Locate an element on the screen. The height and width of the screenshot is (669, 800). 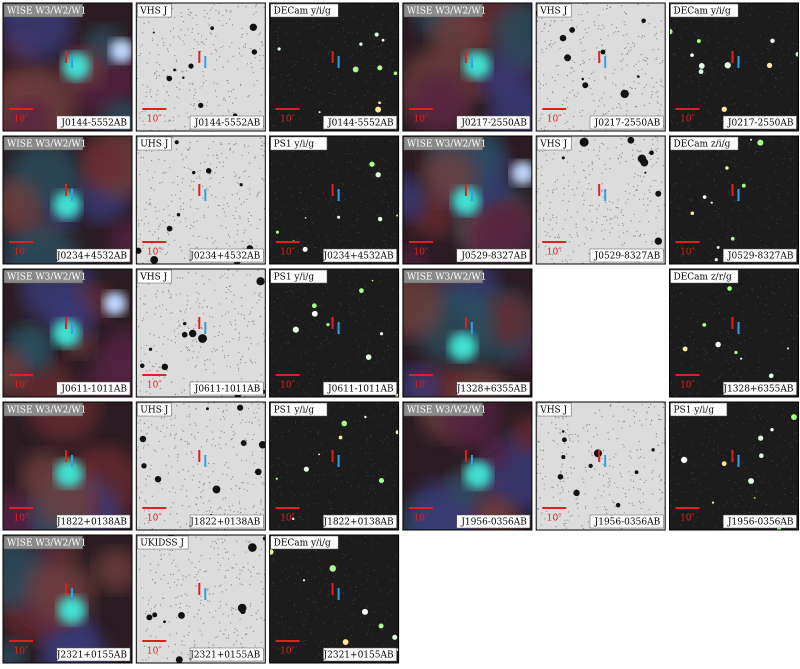
band-label: WISE W3/W2/W1 is located at coordinates (446, 278).